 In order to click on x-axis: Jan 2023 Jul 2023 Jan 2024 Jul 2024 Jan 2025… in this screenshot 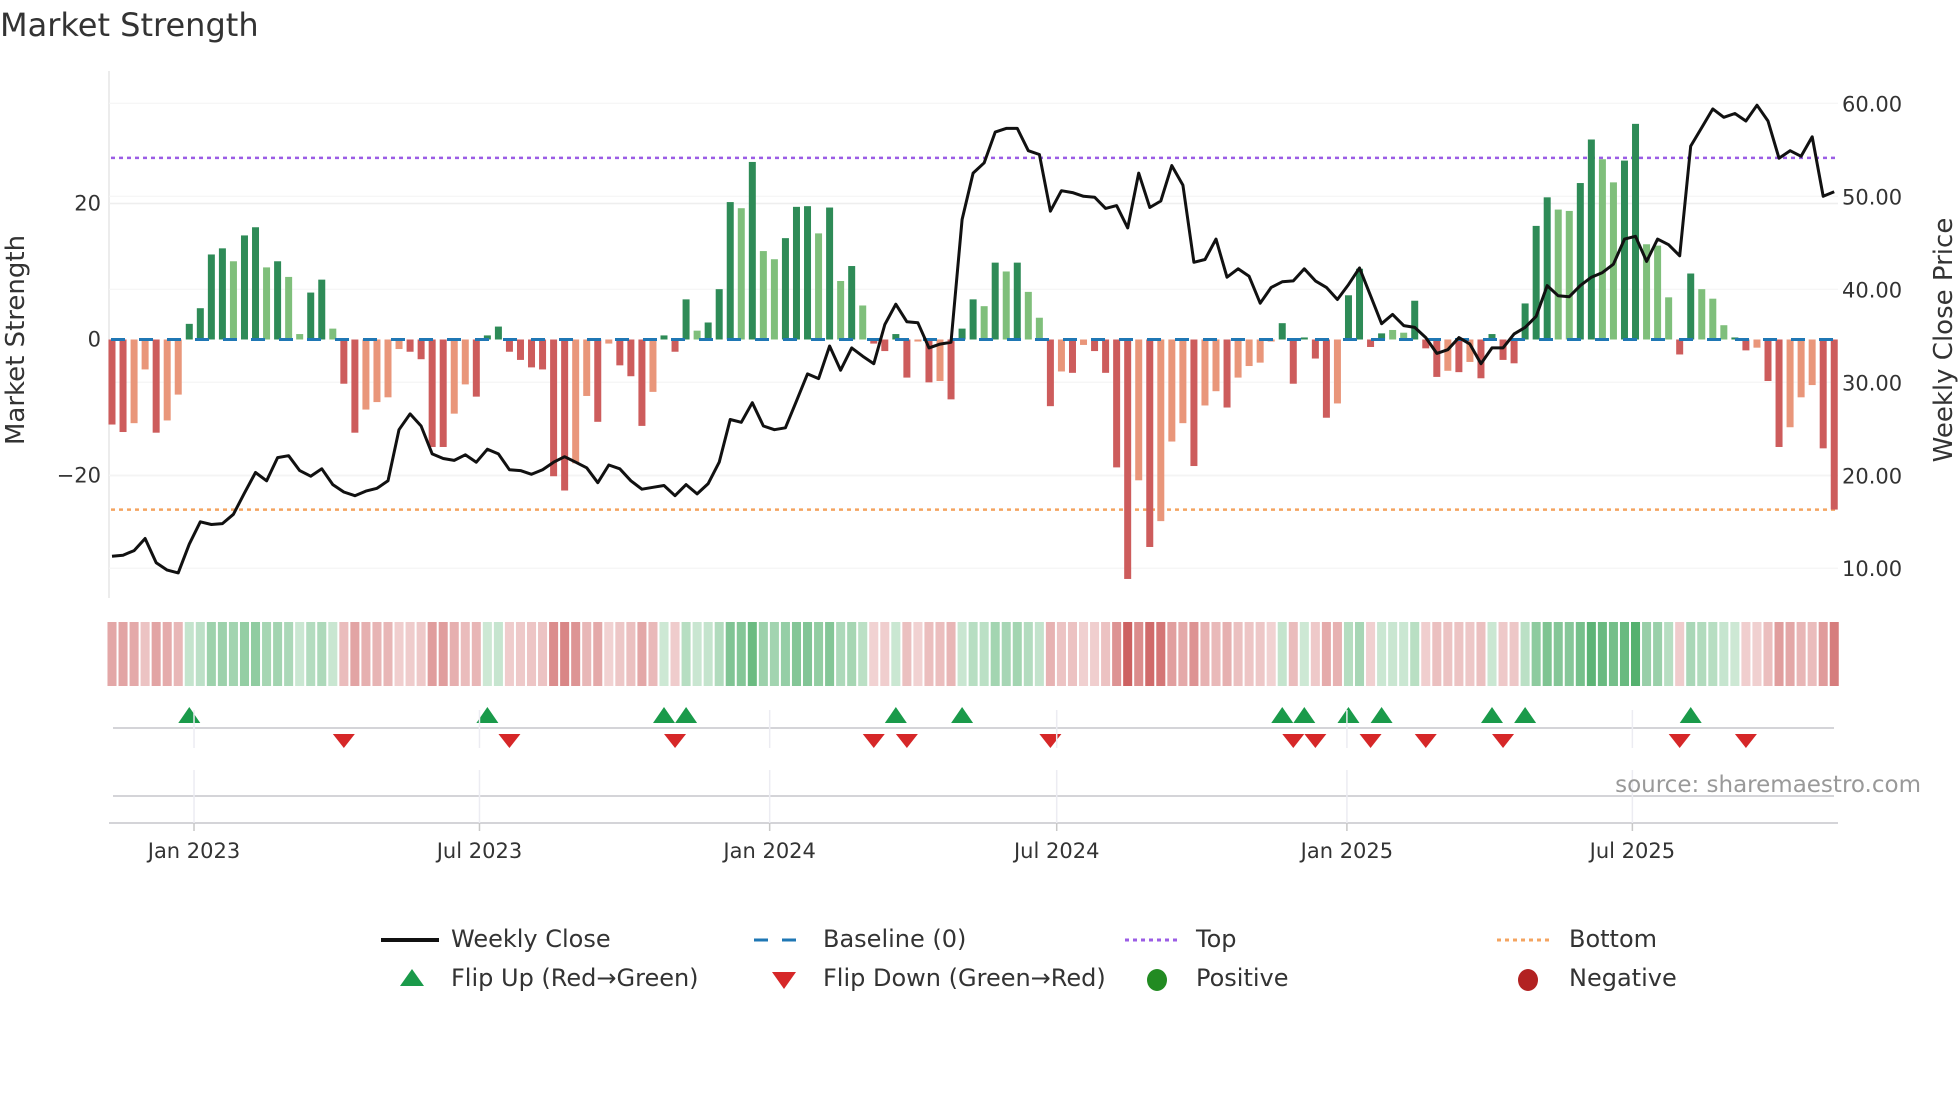, I will do `click(973, 786)`.